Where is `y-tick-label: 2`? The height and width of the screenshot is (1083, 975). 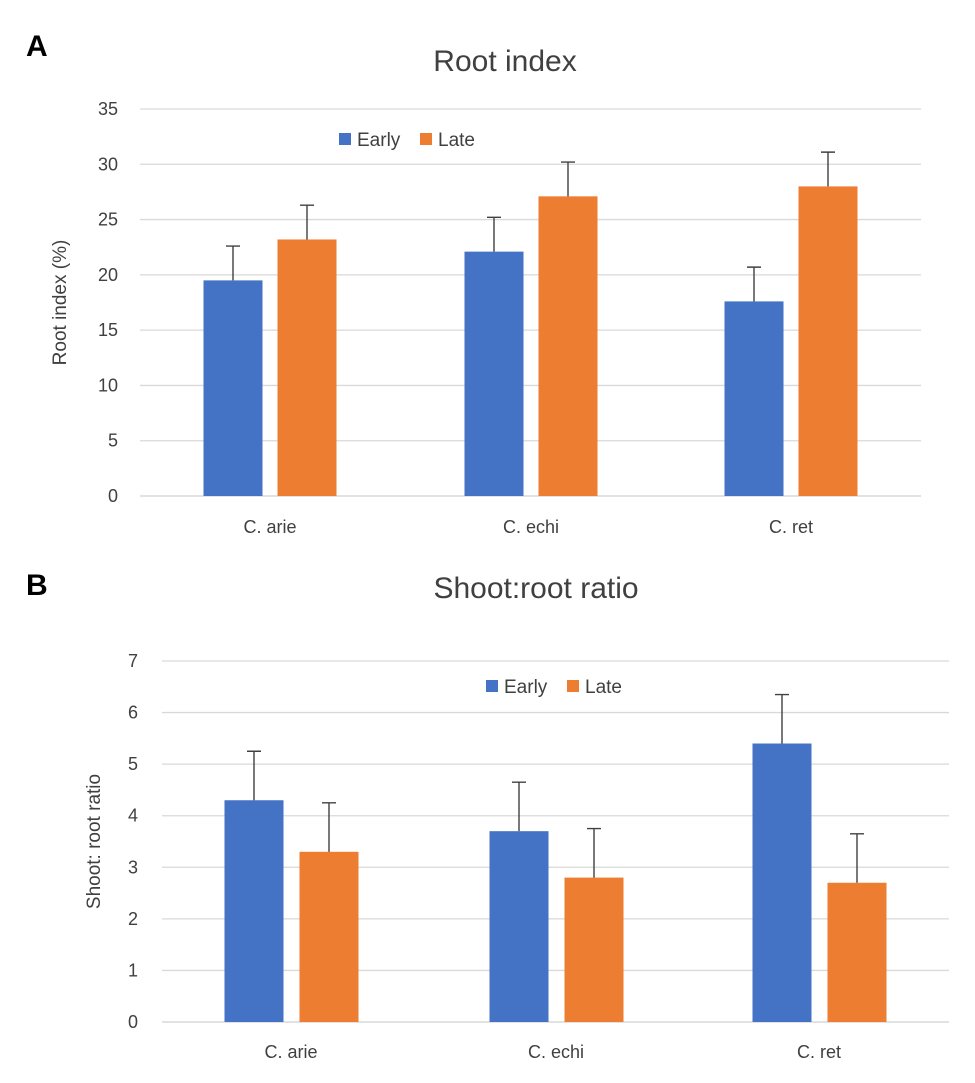
y-tick-label: 2 is located at coordinates (133, 919).